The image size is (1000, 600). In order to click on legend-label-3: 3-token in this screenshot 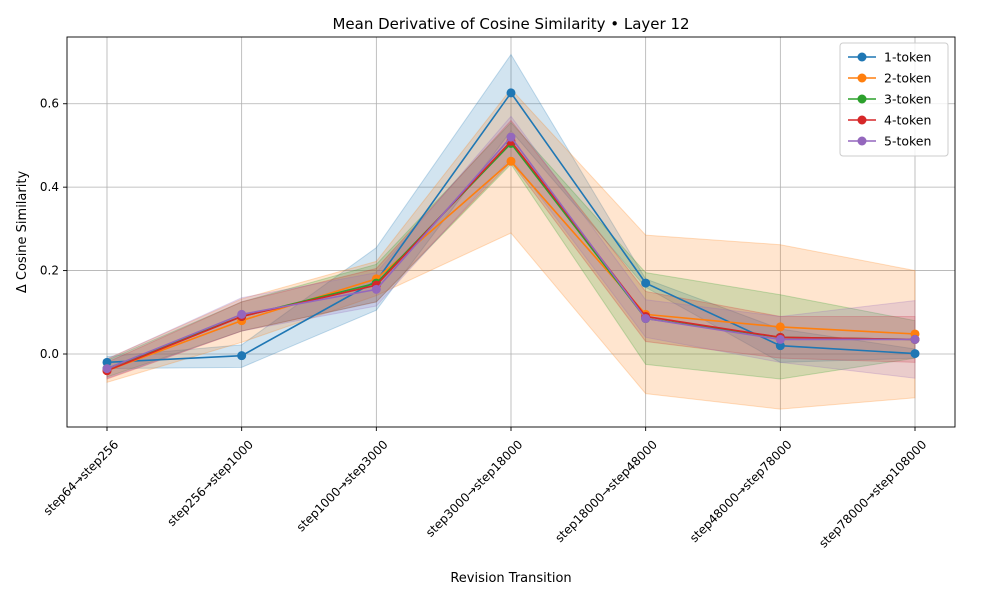, I will do `click(907, 99)`.